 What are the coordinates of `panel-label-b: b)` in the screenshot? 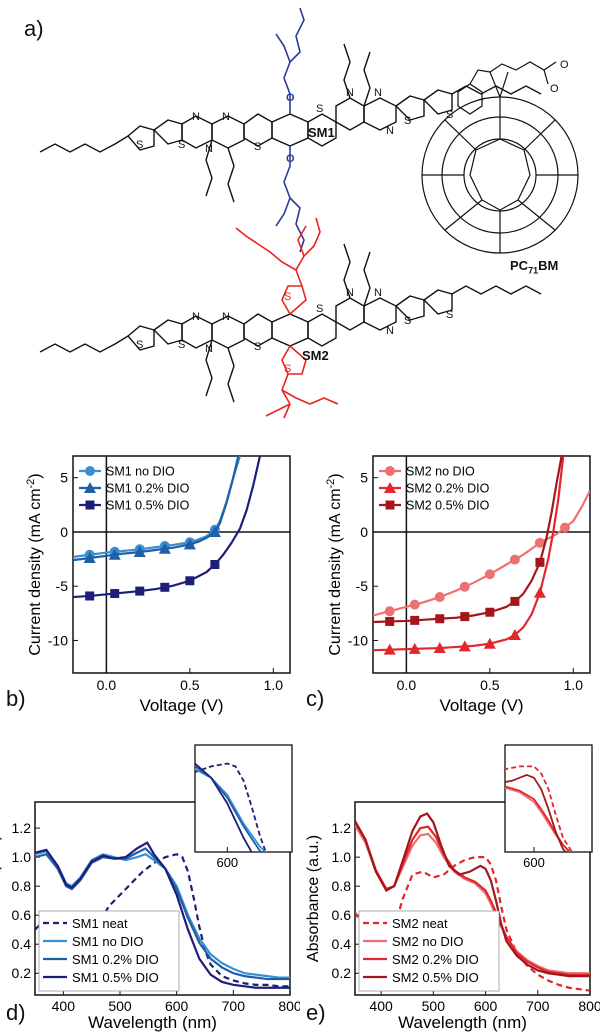 It's located at (16, 698).